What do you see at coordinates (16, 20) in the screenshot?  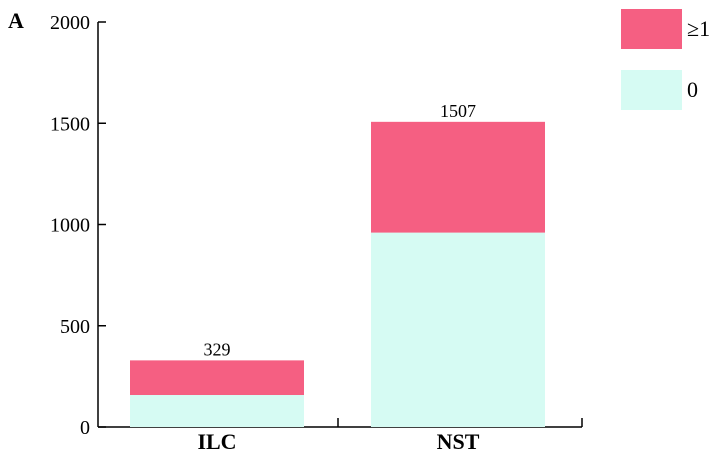 I see `panel-label: A` at bounding box center [16, 20].